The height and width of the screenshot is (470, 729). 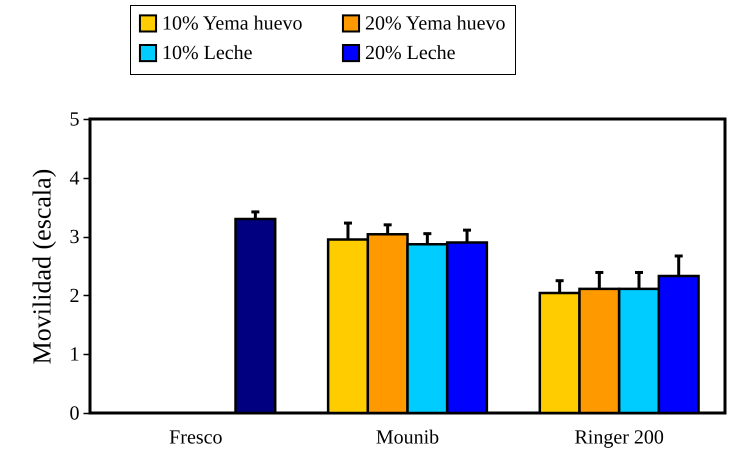 What do you see at coordinates (195, 437) in the screenshot?
I see `x-tick-label: Fresco` at bounding box center [195, 437].